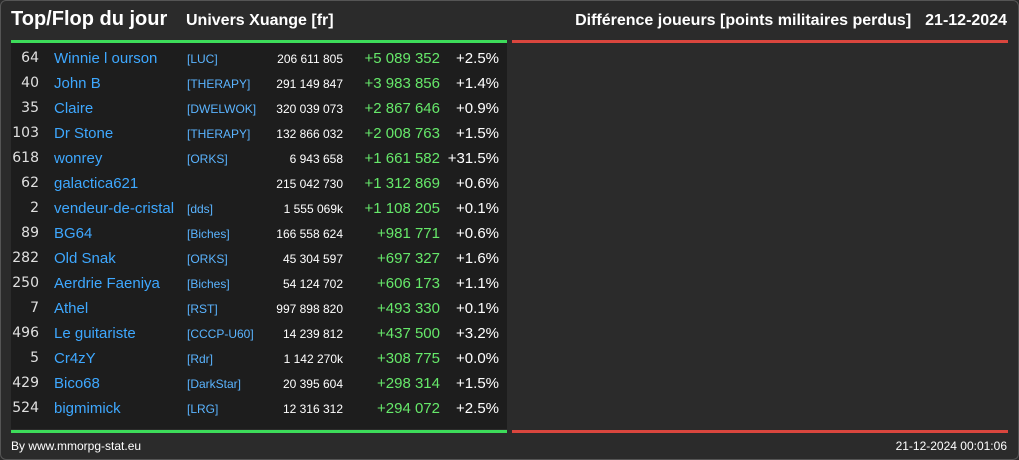 The width and height of the screenshot is (1019, 460). Describe the element at coordinates (313, 359) in the screenshot. I see `player-points: 1 142 270k` at that location.